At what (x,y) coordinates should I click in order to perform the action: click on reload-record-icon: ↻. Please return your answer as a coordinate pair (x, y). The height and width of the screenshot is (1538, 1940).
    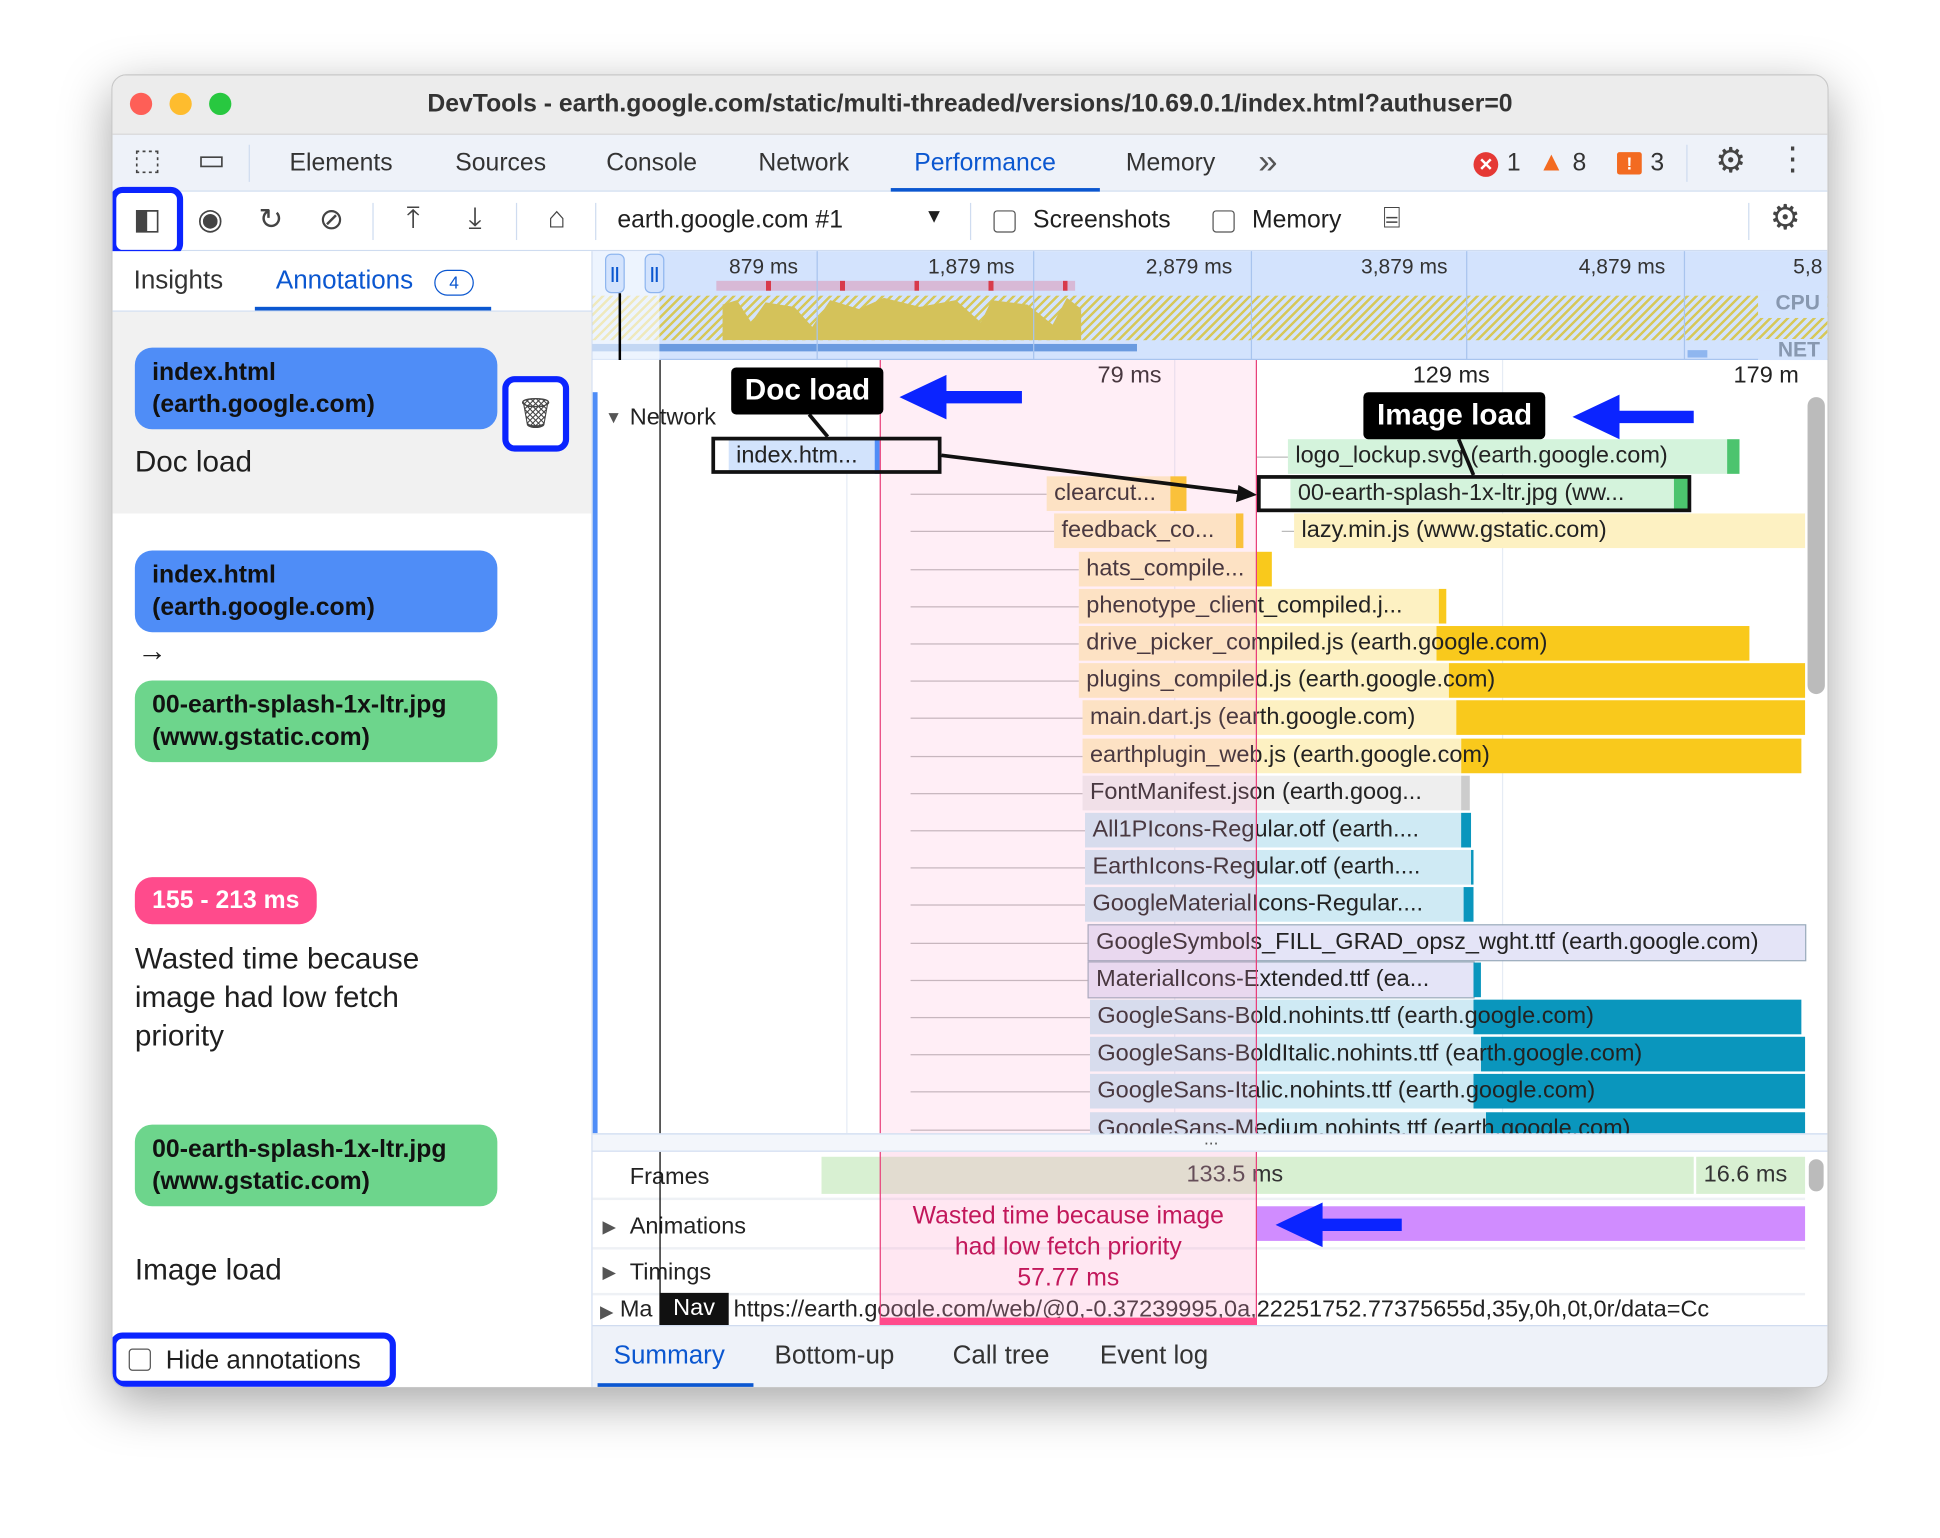
    Looking at the image, I should click on (271, 219).